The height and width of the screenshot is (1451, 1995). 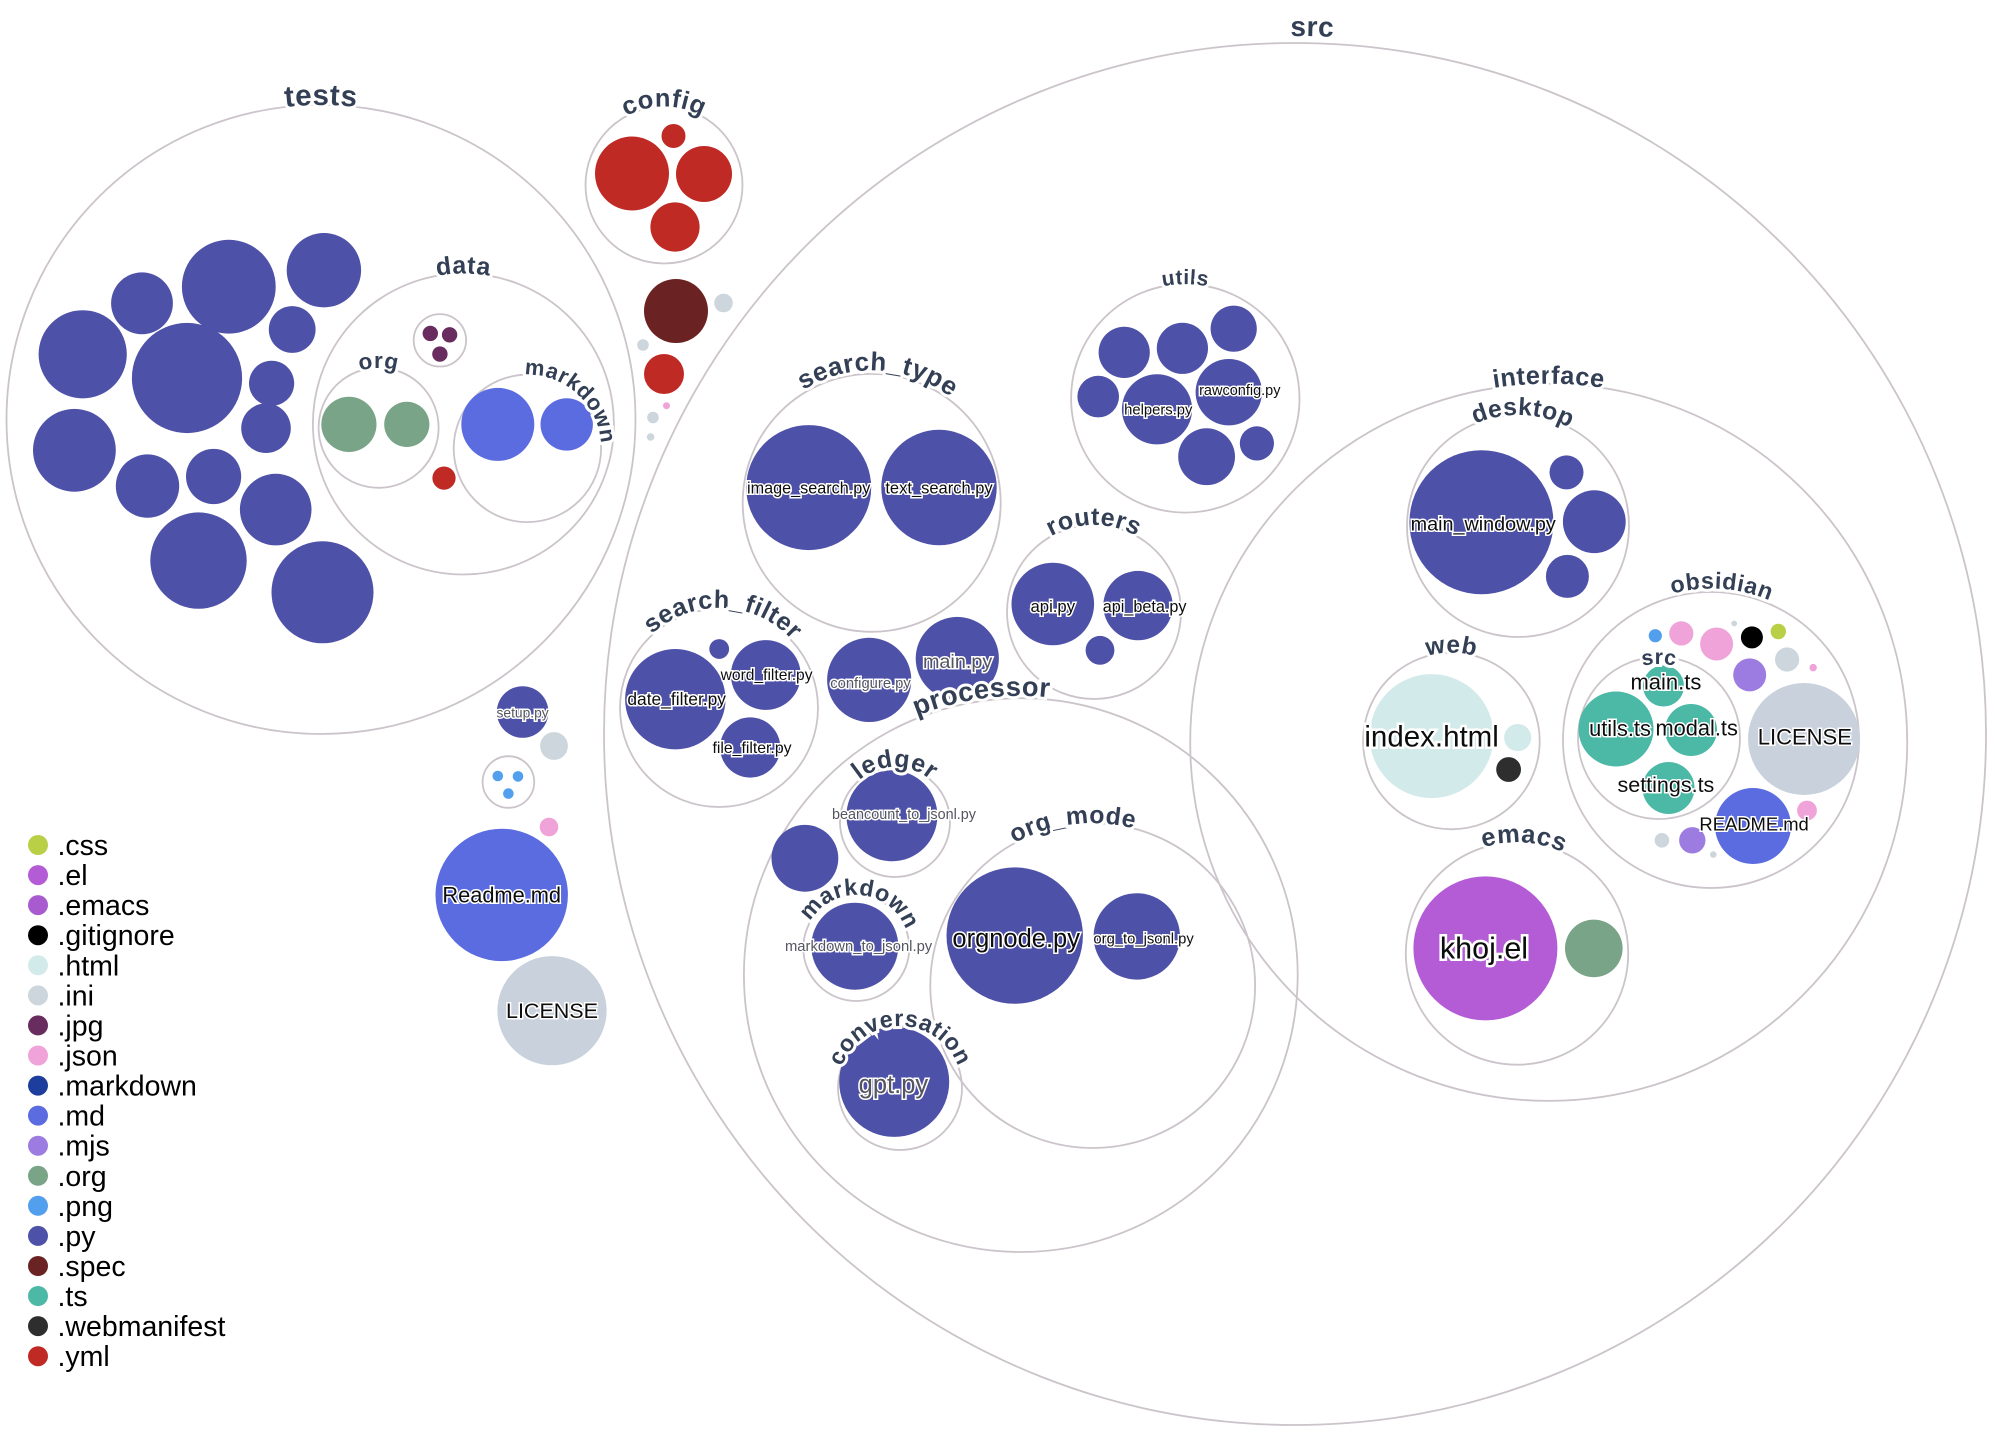 What do you see at coordinates (1665, 681) in the screenshot?
I see `svg-text: main.ts` at bounding box center [1665, 681].